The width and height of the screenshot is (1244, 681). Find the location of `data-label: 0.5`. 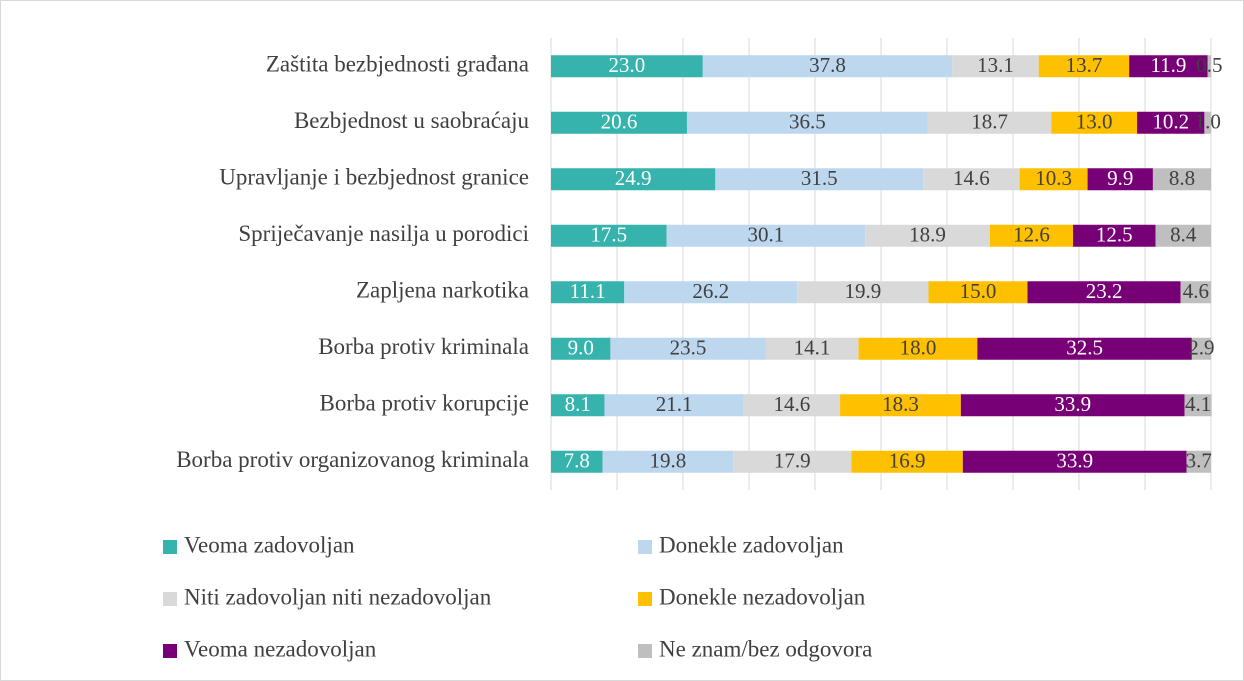

data-label: 0.5 is located at coordinates (1209, 65).